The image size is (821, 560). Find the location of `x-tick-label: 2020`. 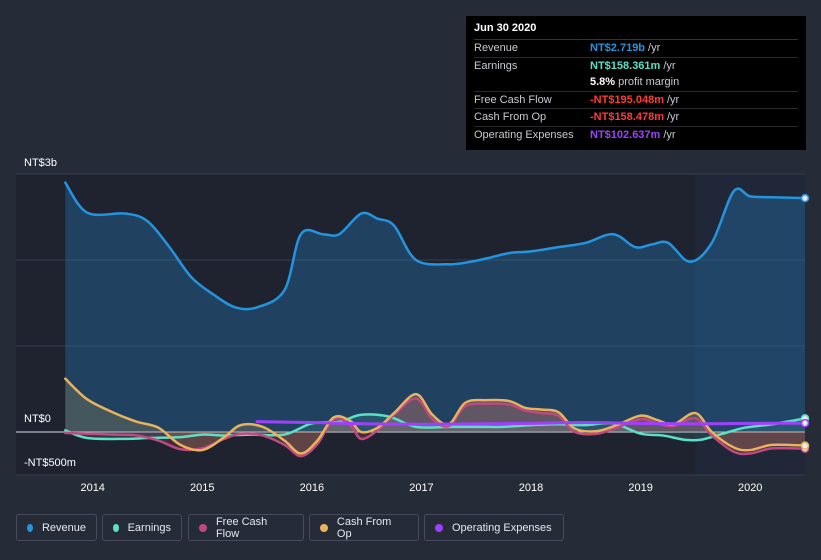

x-tick-label: 2020 is located at coordinates (750, 488).